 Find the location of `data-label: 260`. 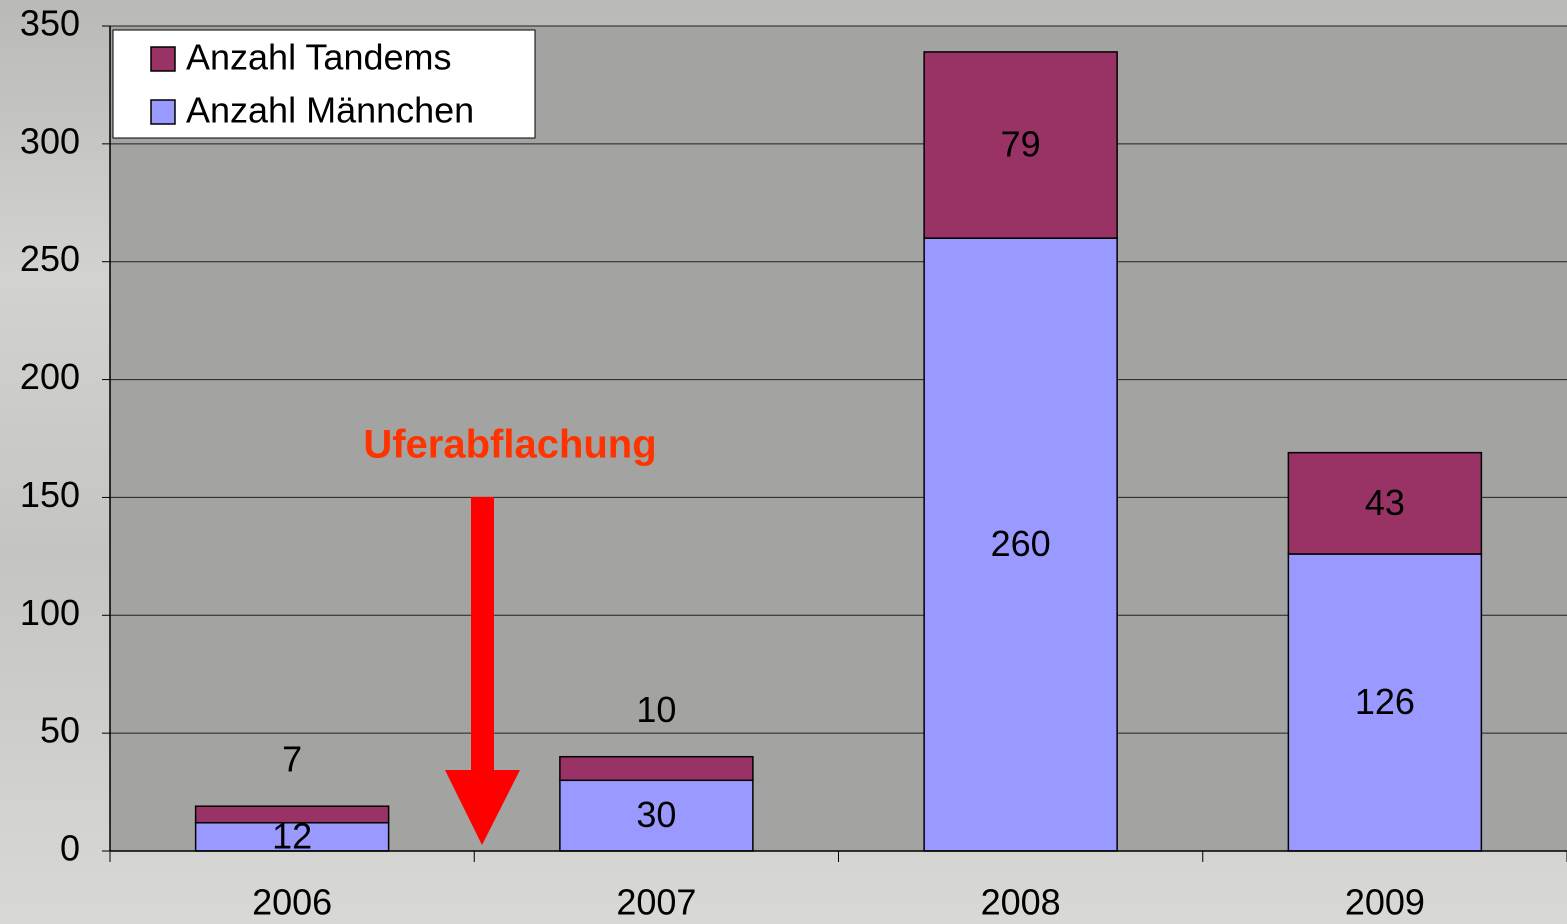

data-label: 260 is located at coordinates (1021, 543).